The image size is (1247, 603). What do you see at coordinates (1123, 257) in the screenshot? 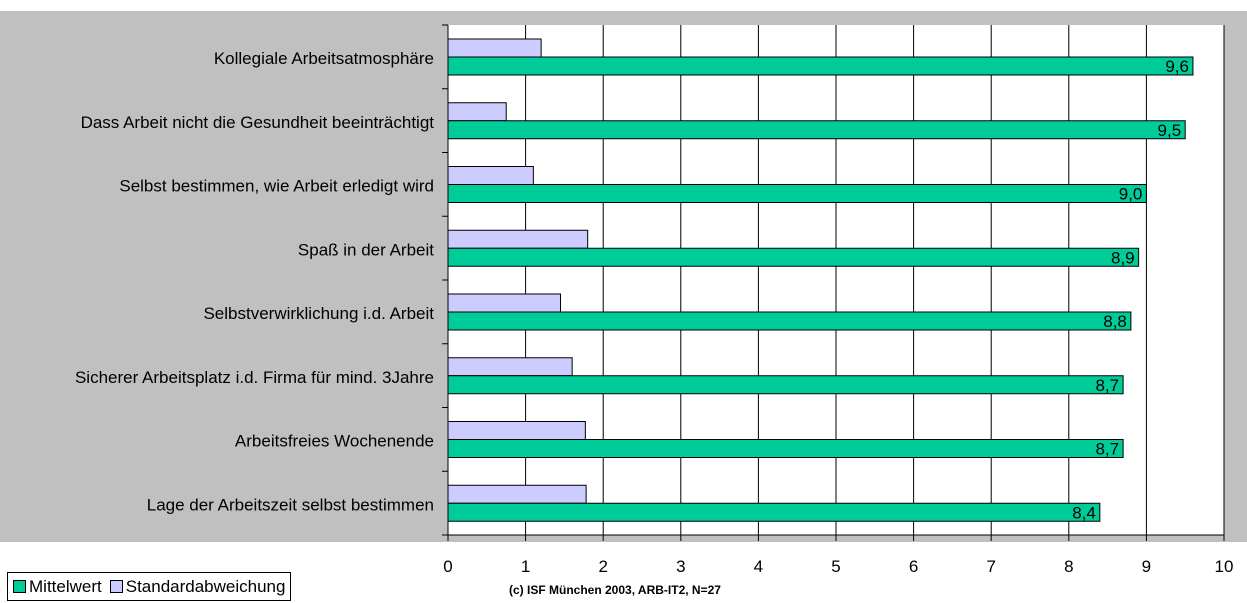
I see `data-label-mittelwert-3: 8,9` at bounding box center [1123, 257].